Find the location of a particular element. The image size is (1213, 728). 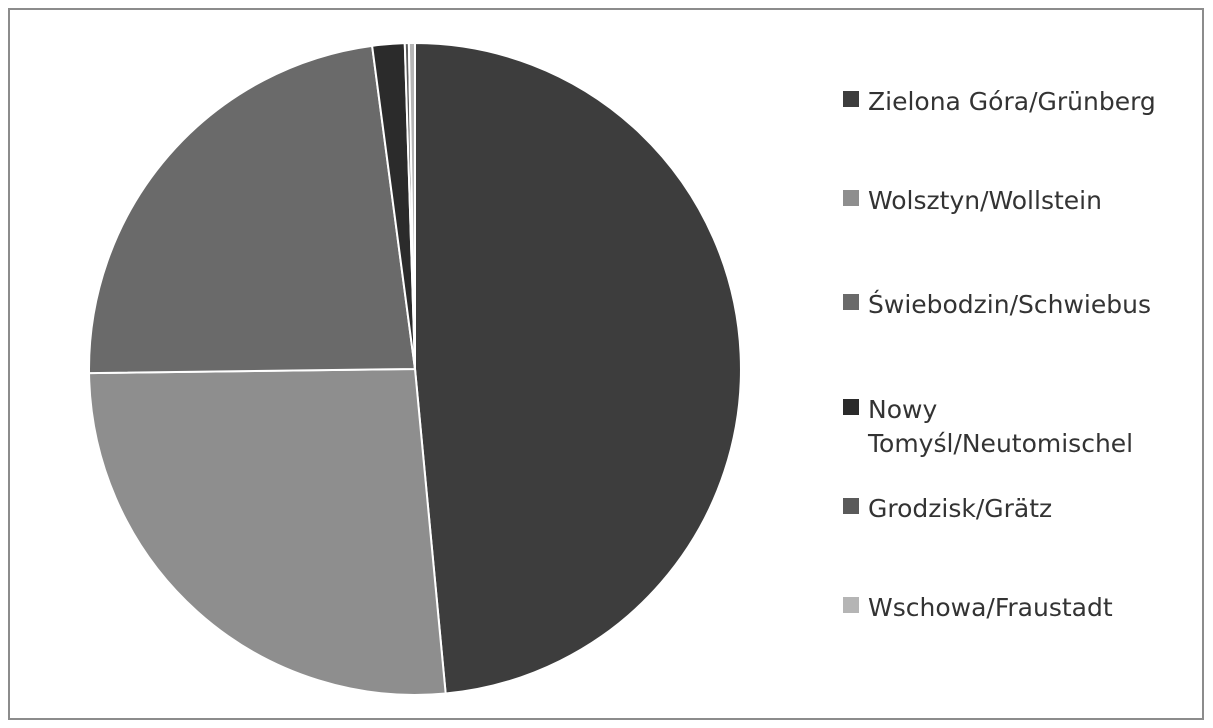

legend-label-5: Grodzisk/Grätz is located at coordinates (960, 508).